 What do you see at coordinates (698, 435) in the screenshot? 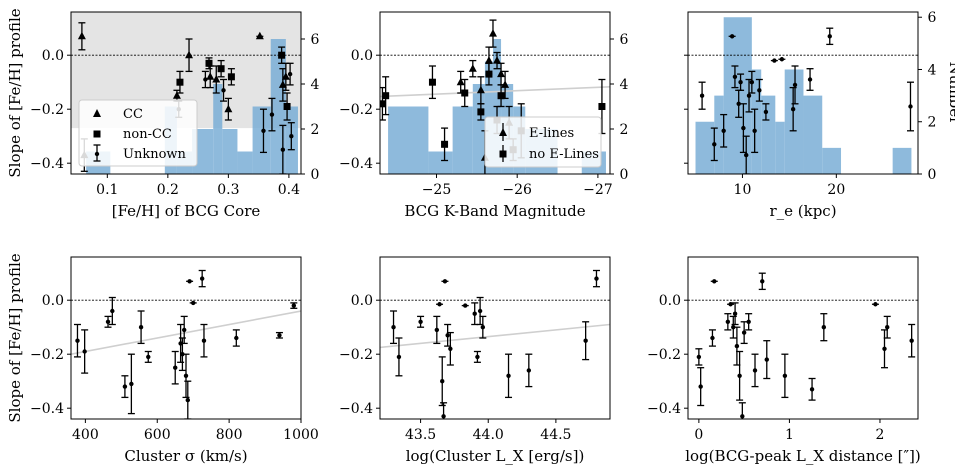
I see `x-tick-label: 0` at bounding box center [698, 435].